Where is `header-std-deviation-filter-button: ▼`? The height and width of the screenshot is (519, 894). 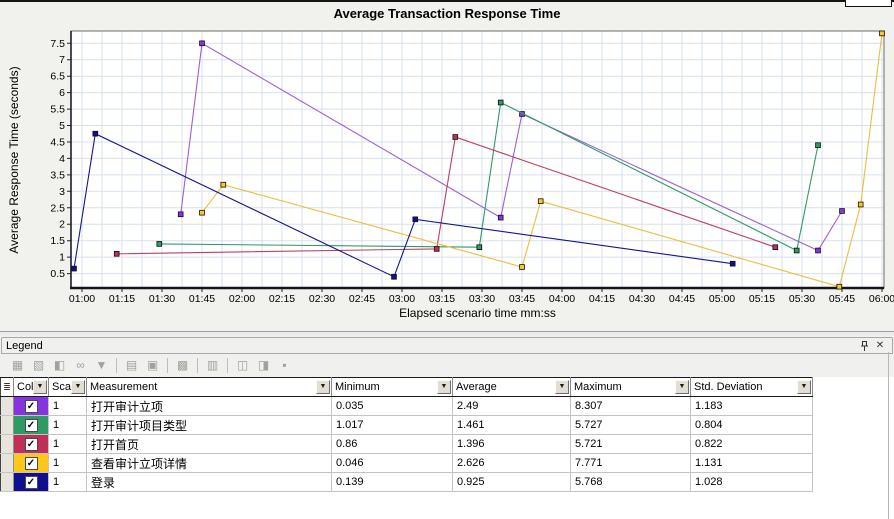 header-std-deviation-filter-button: ▼ is located at coordinates (804, 387).